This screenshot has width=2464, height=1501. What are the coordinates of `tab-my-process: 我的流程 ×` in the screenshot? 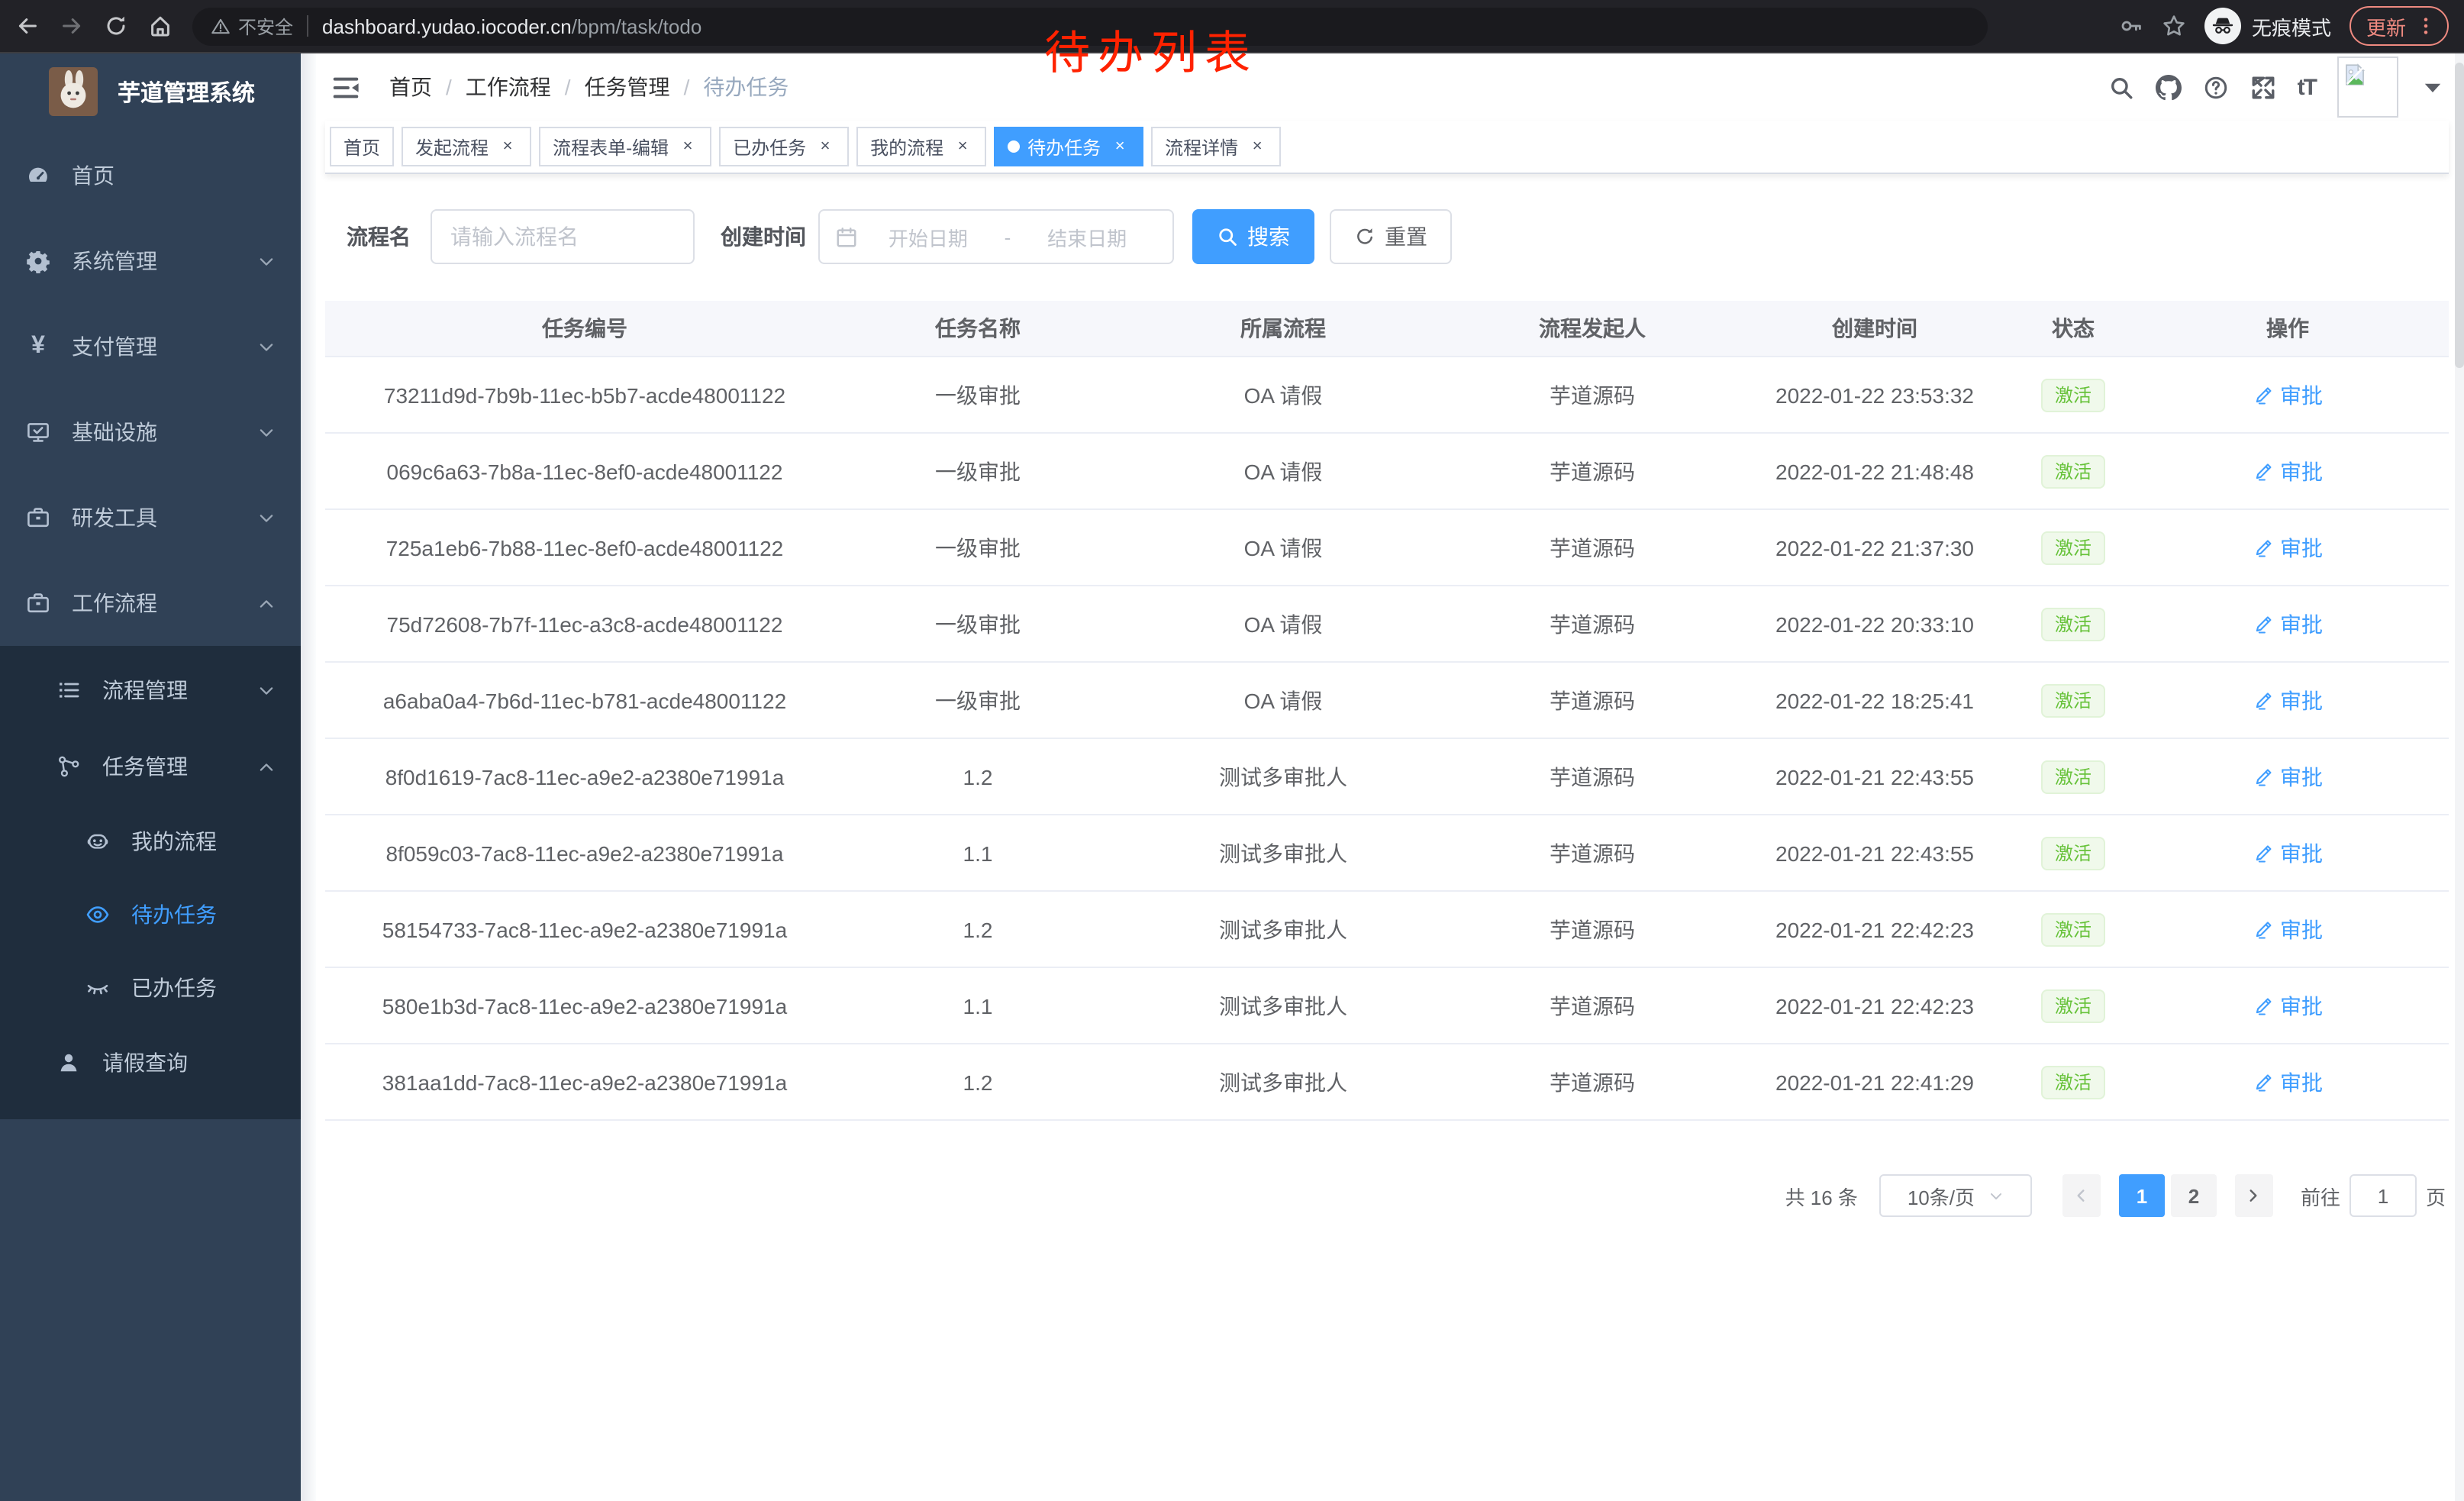 It's located at (922, 146).